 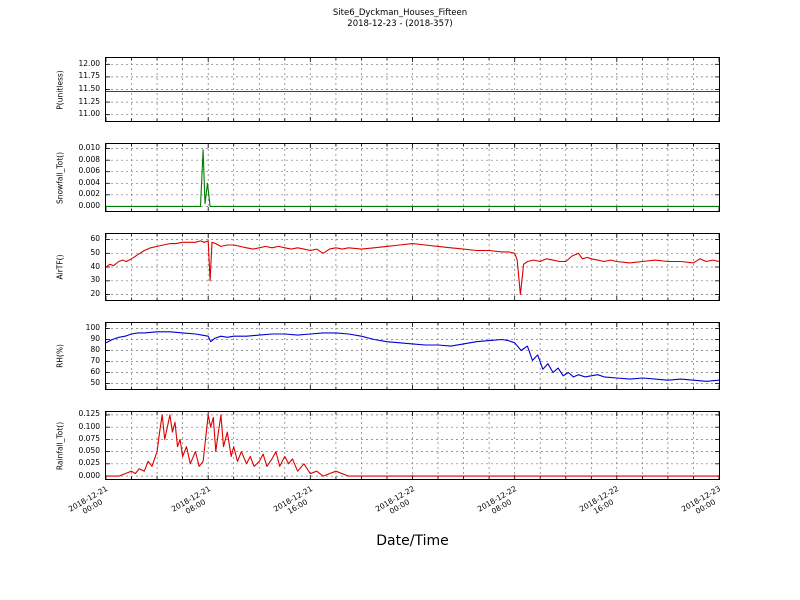 I want to click on x-tick-label: 2018-12-22 08:00, so click(x=497, y=500).